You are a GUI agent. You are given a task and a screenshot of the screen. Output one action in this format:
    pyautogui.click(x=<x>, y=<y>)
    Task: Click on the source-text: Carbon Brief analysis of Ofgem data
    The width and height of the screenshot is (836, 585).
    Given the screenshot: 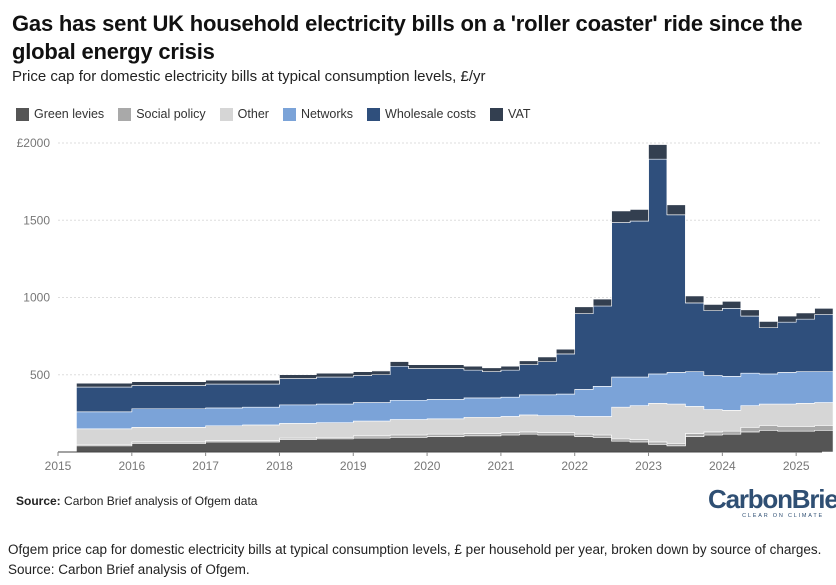 What is the action you would take?
    pyautogui.click(x=161, y=501)
    